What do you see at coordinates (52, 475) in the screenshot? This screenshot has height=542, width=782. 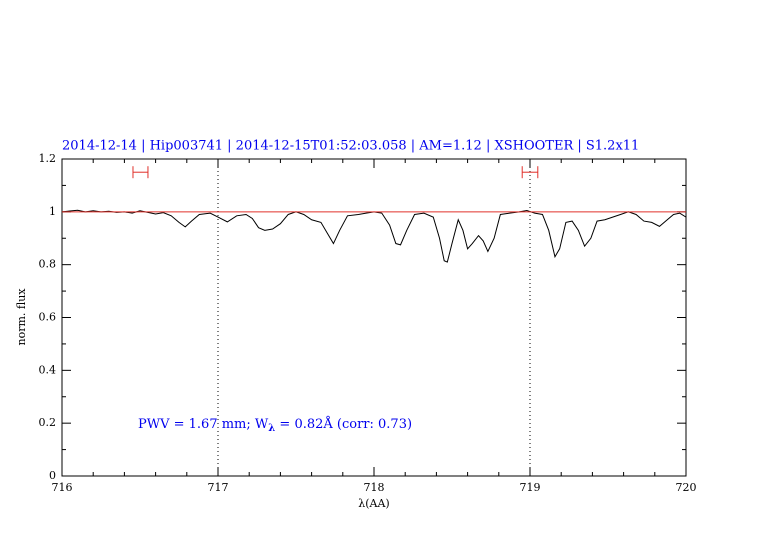 I see `y-tick-label: 0` at bounding box center [52, 475].